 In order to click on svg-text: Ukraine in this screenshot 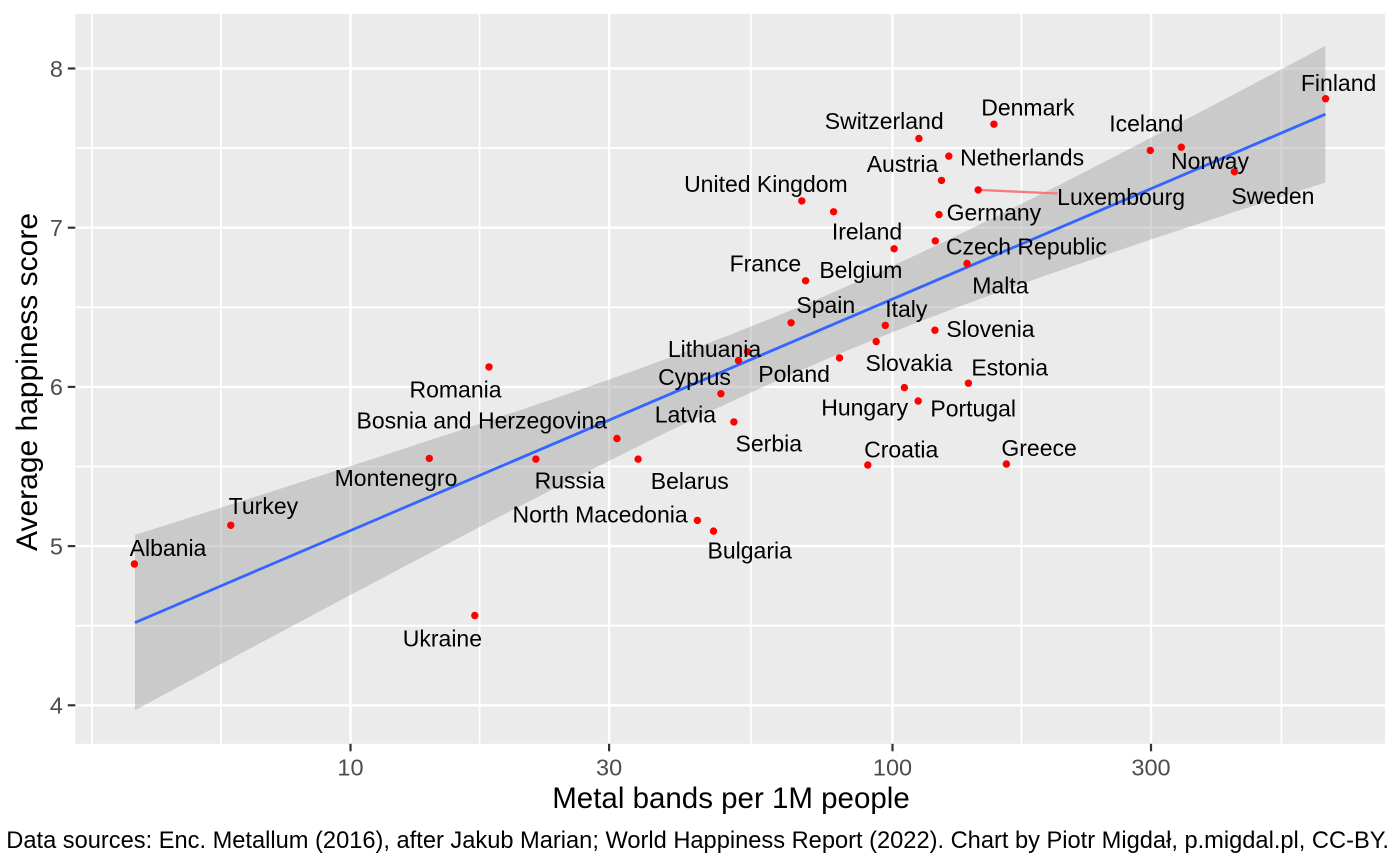, I will do `click(442, 638)`.